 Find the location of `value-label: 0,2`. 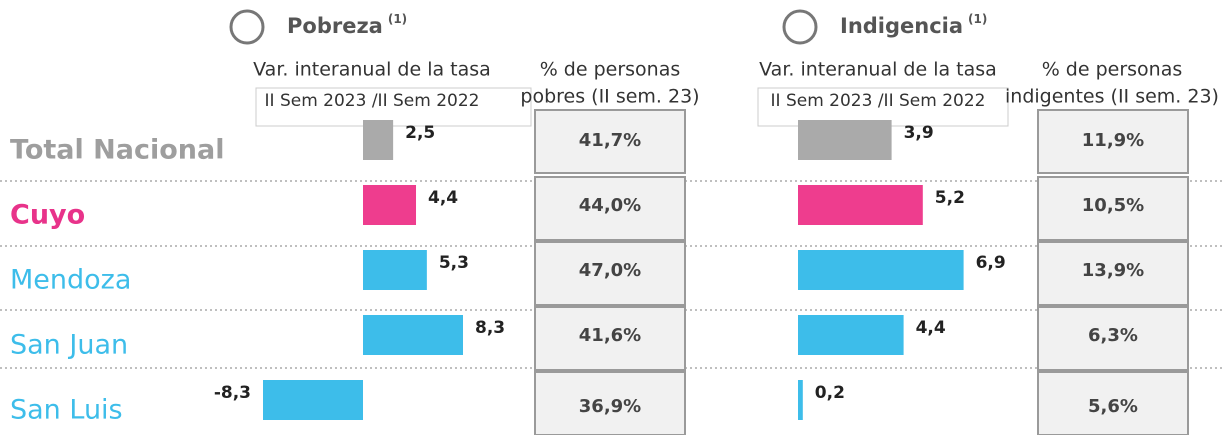

value-label: 0,2 is located at coordinates (830, 393).